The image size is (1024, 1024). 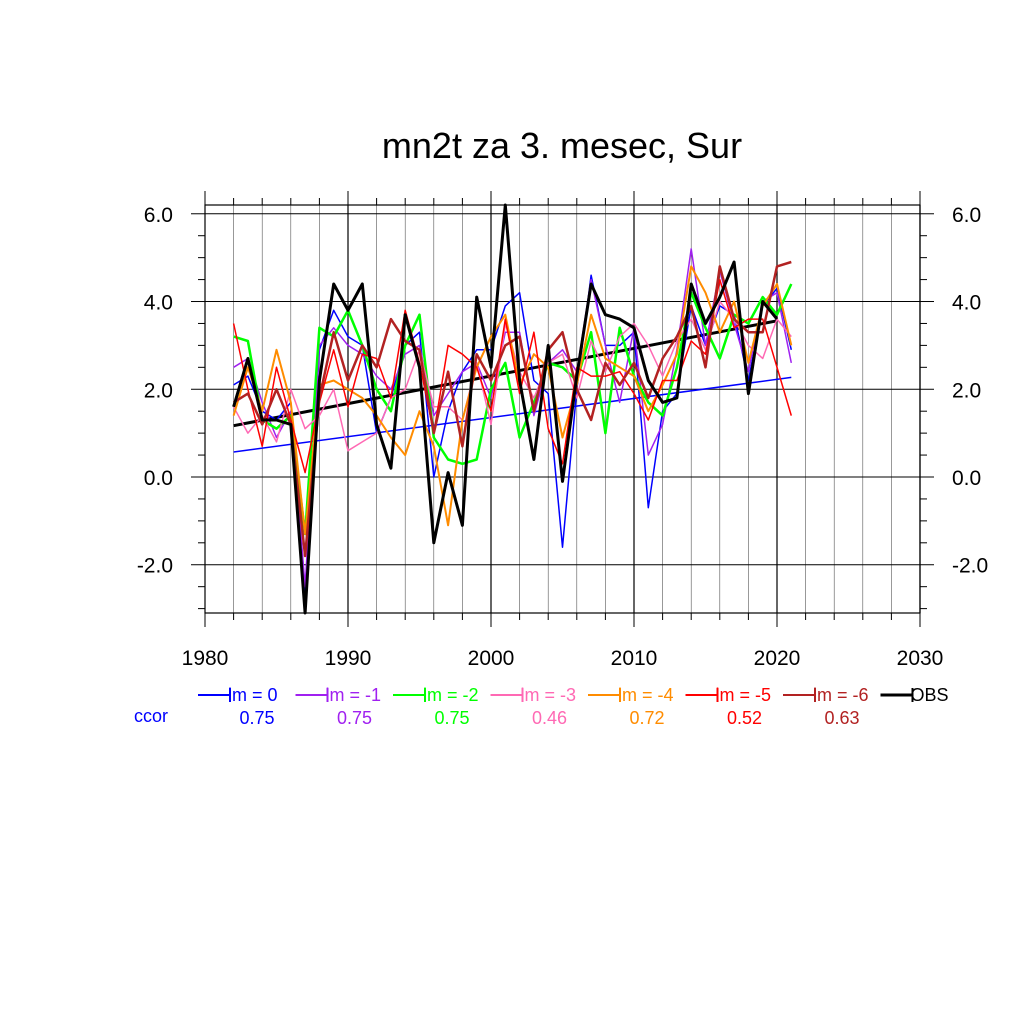 What do you see at coordinates (158, 303) in the screenshot?
I see `y-tick-label: 4.0` at bounding box center [158, 303].